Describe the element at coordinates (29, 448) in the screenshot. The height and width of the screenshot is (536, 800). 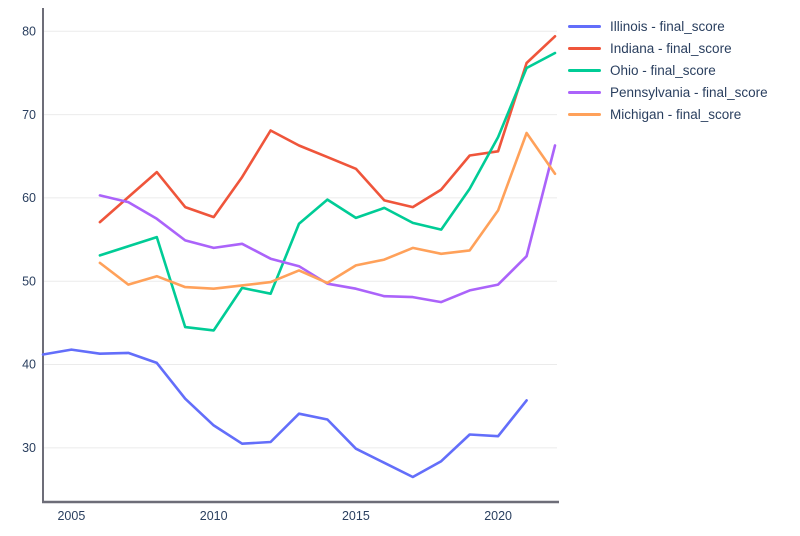
I see `y-tick-label: 30` at that location.